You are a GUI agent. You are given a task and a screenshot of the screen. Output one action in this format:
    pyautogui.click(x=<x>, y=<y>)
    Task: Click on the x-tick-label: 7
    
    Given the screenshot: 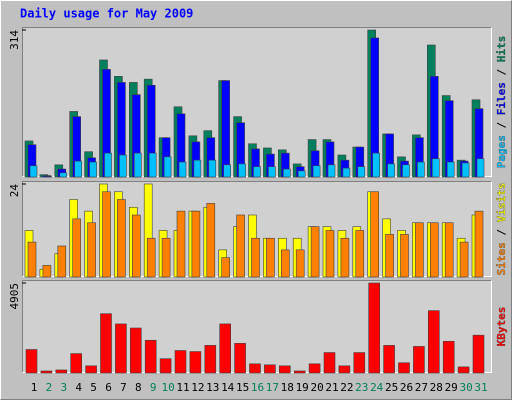 What is the action you would take?
    pyautogui.click(x=123, y=387)
    